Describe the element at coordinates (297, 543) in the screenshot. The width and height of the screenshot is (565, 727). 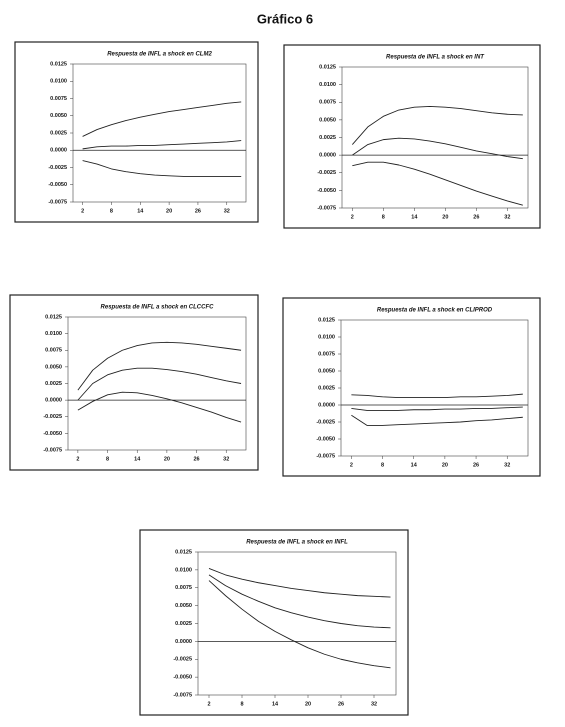
I see `chart-title: Respuesta de INFL a shock en INFL` at that location.